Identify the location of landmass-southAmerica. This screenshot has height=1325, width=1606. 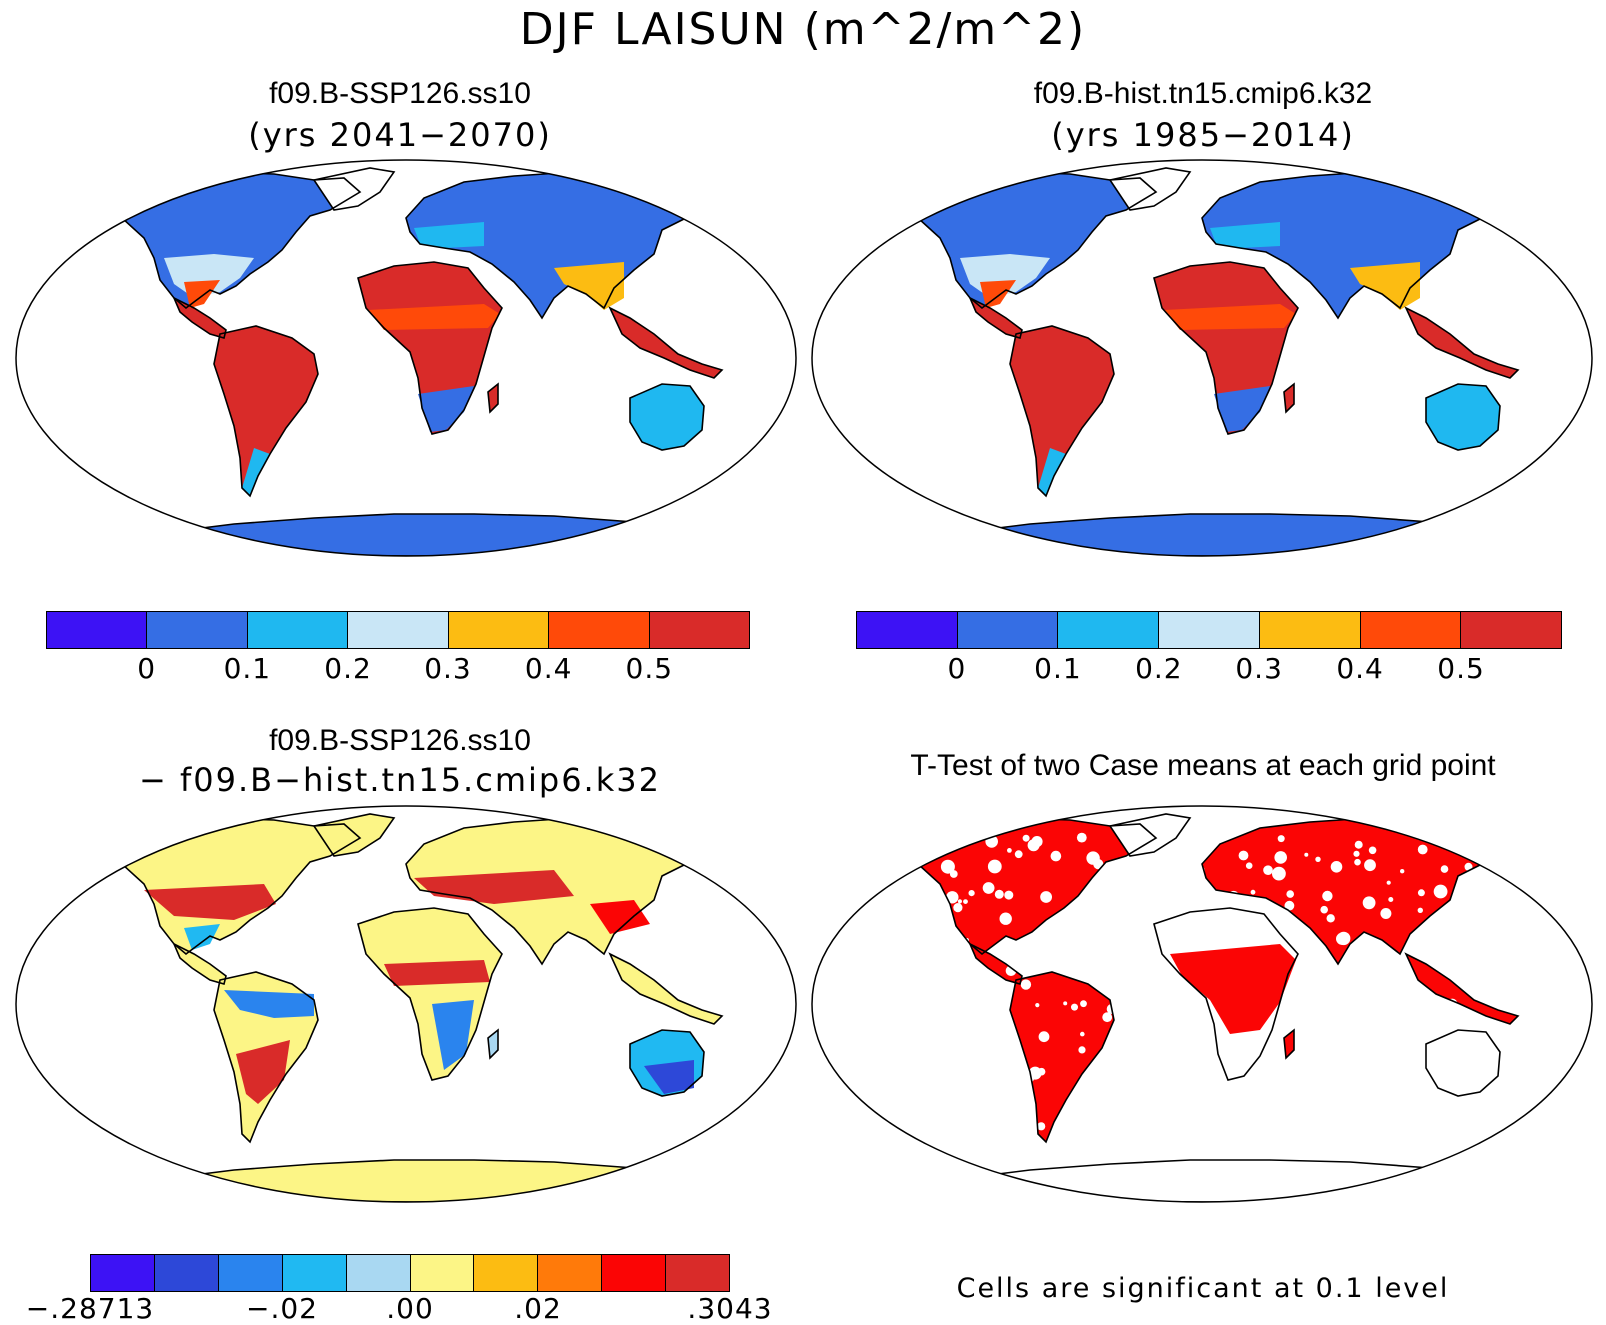
(266, 411).